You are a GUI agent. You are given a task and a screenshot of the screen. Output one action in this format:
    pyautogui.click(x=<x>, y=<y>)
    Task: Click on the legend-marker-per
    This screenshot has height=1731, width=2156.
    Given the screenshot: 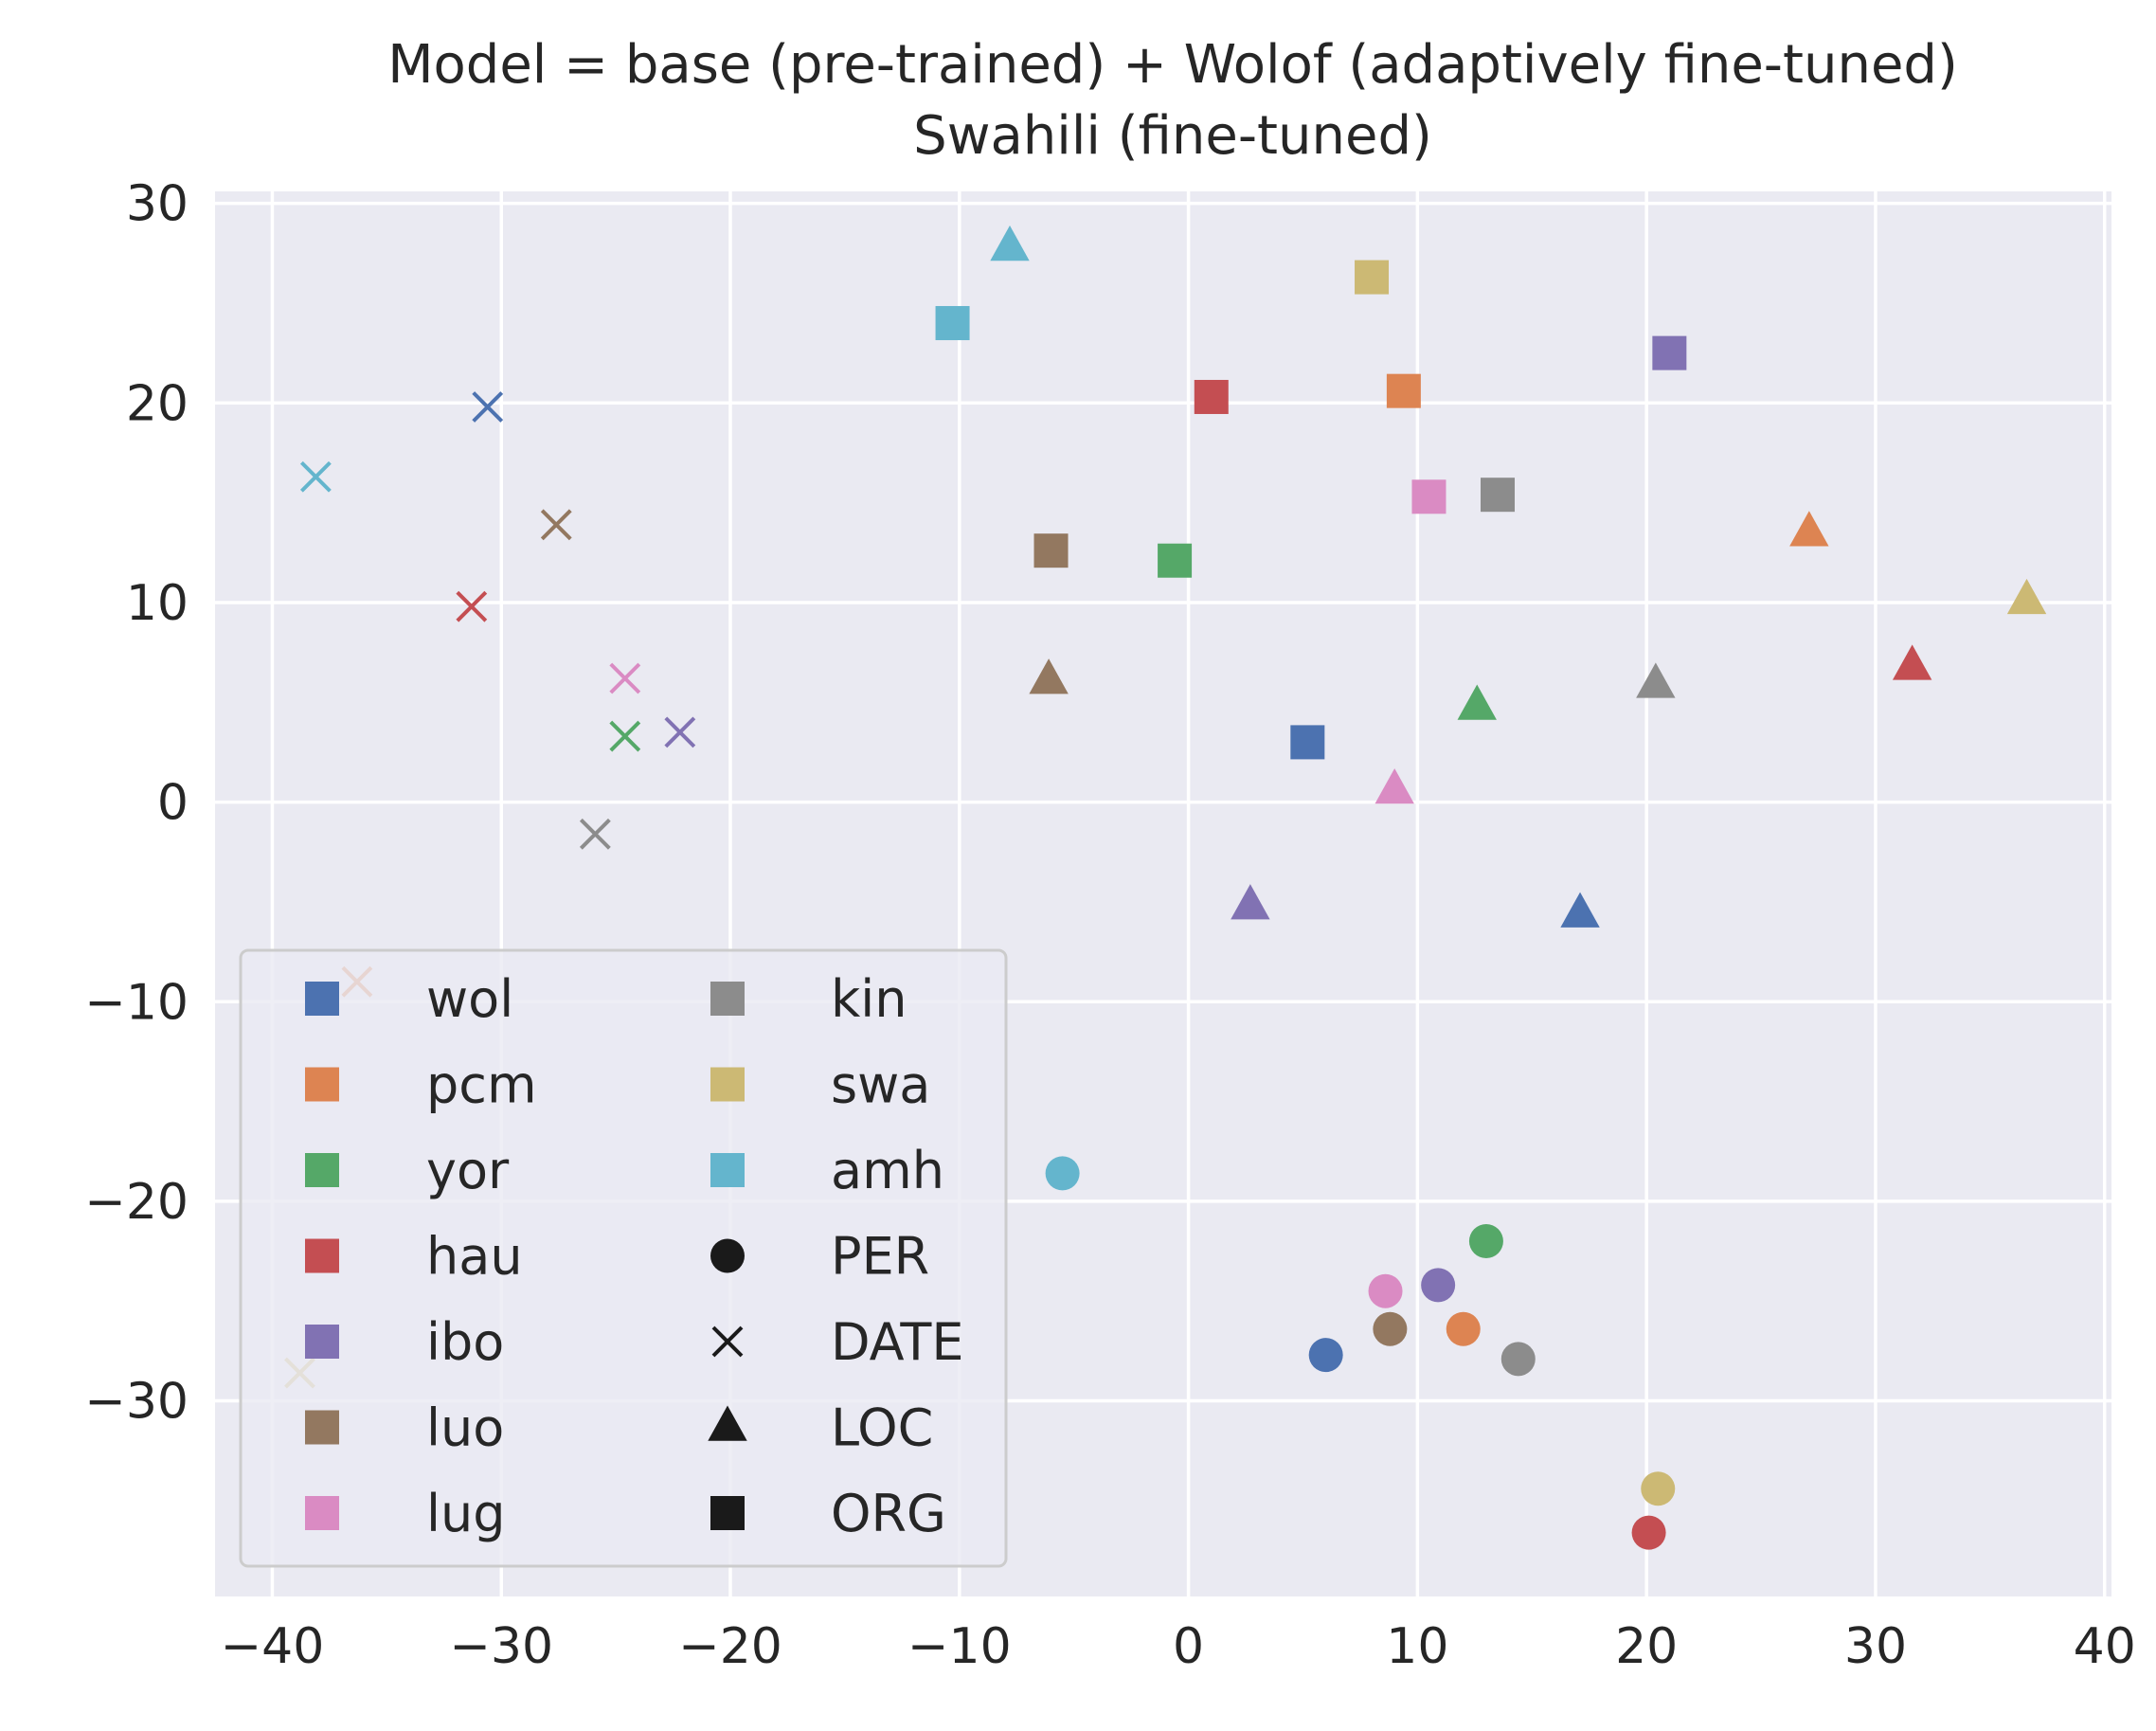 What is the action you would take?
    pyautogui.click(x=727, y=1255)
    